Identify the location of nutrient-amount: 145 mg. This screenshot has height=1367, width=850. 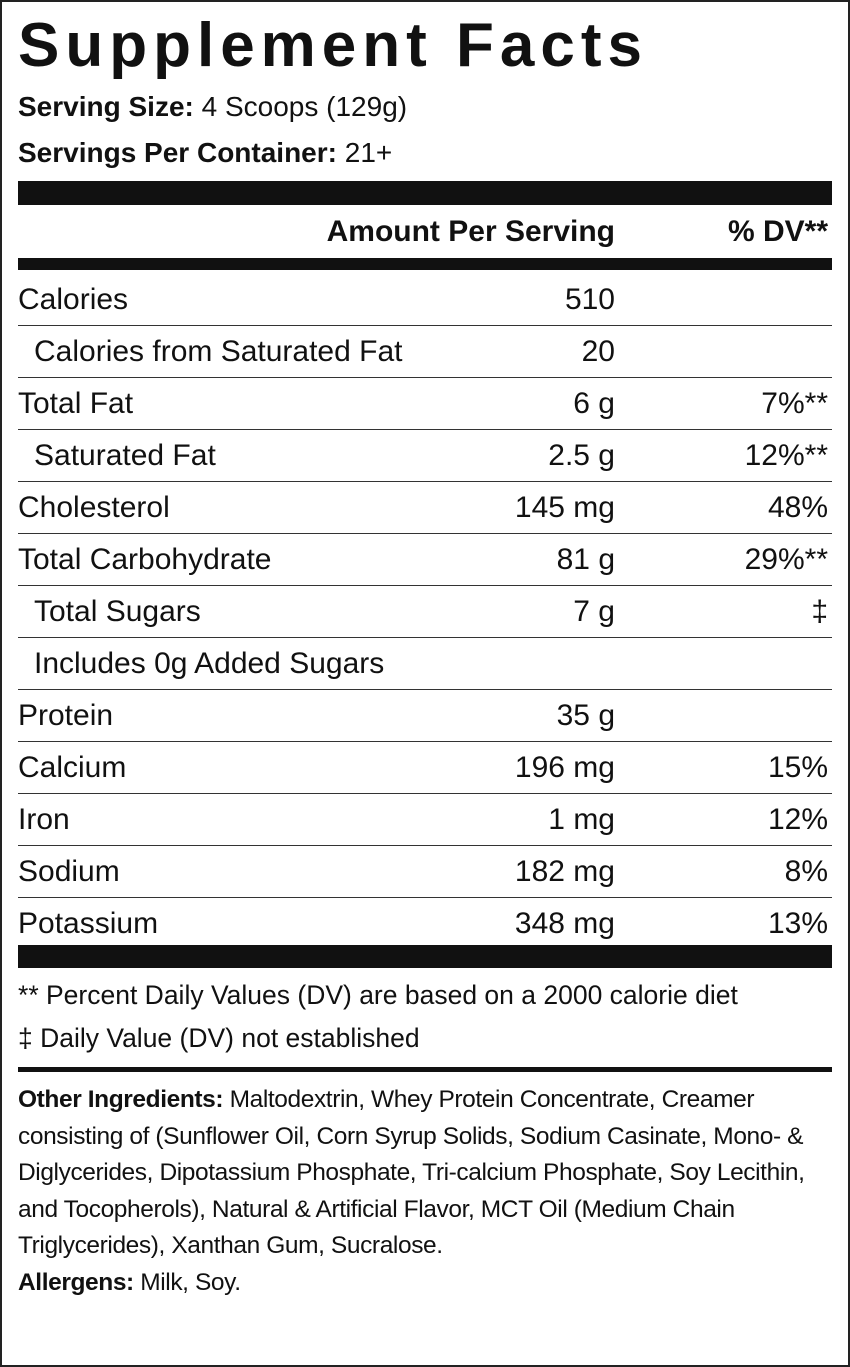
(564, 507).